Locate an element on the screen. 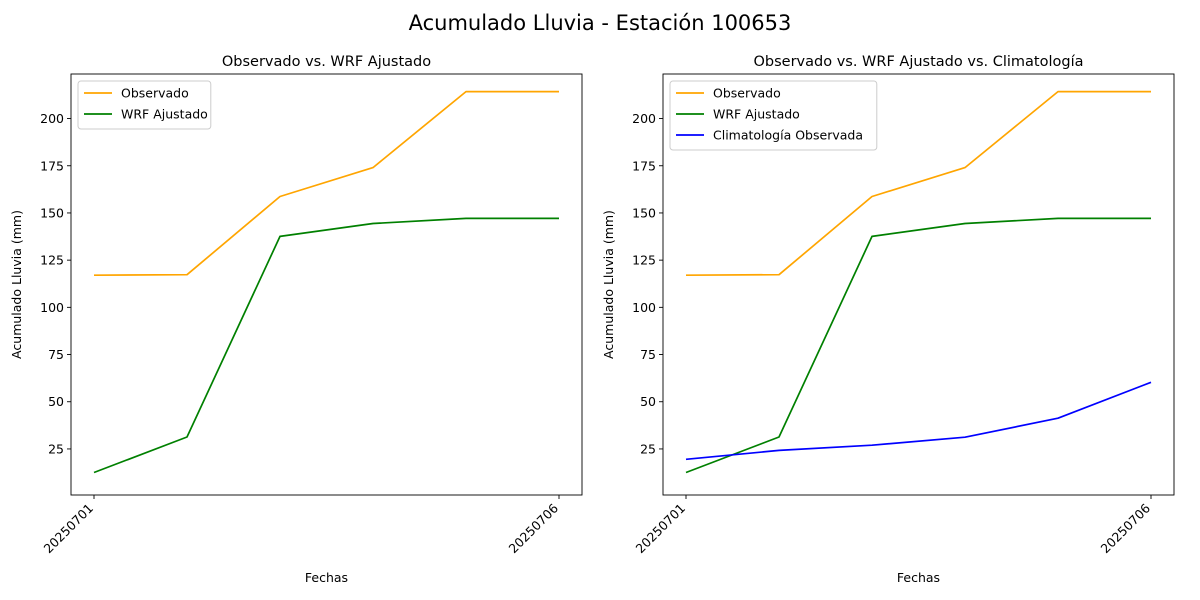  figure-suptitle: Acumulado Lluvia - Estación 100653 is located at coordinates (600, 23).